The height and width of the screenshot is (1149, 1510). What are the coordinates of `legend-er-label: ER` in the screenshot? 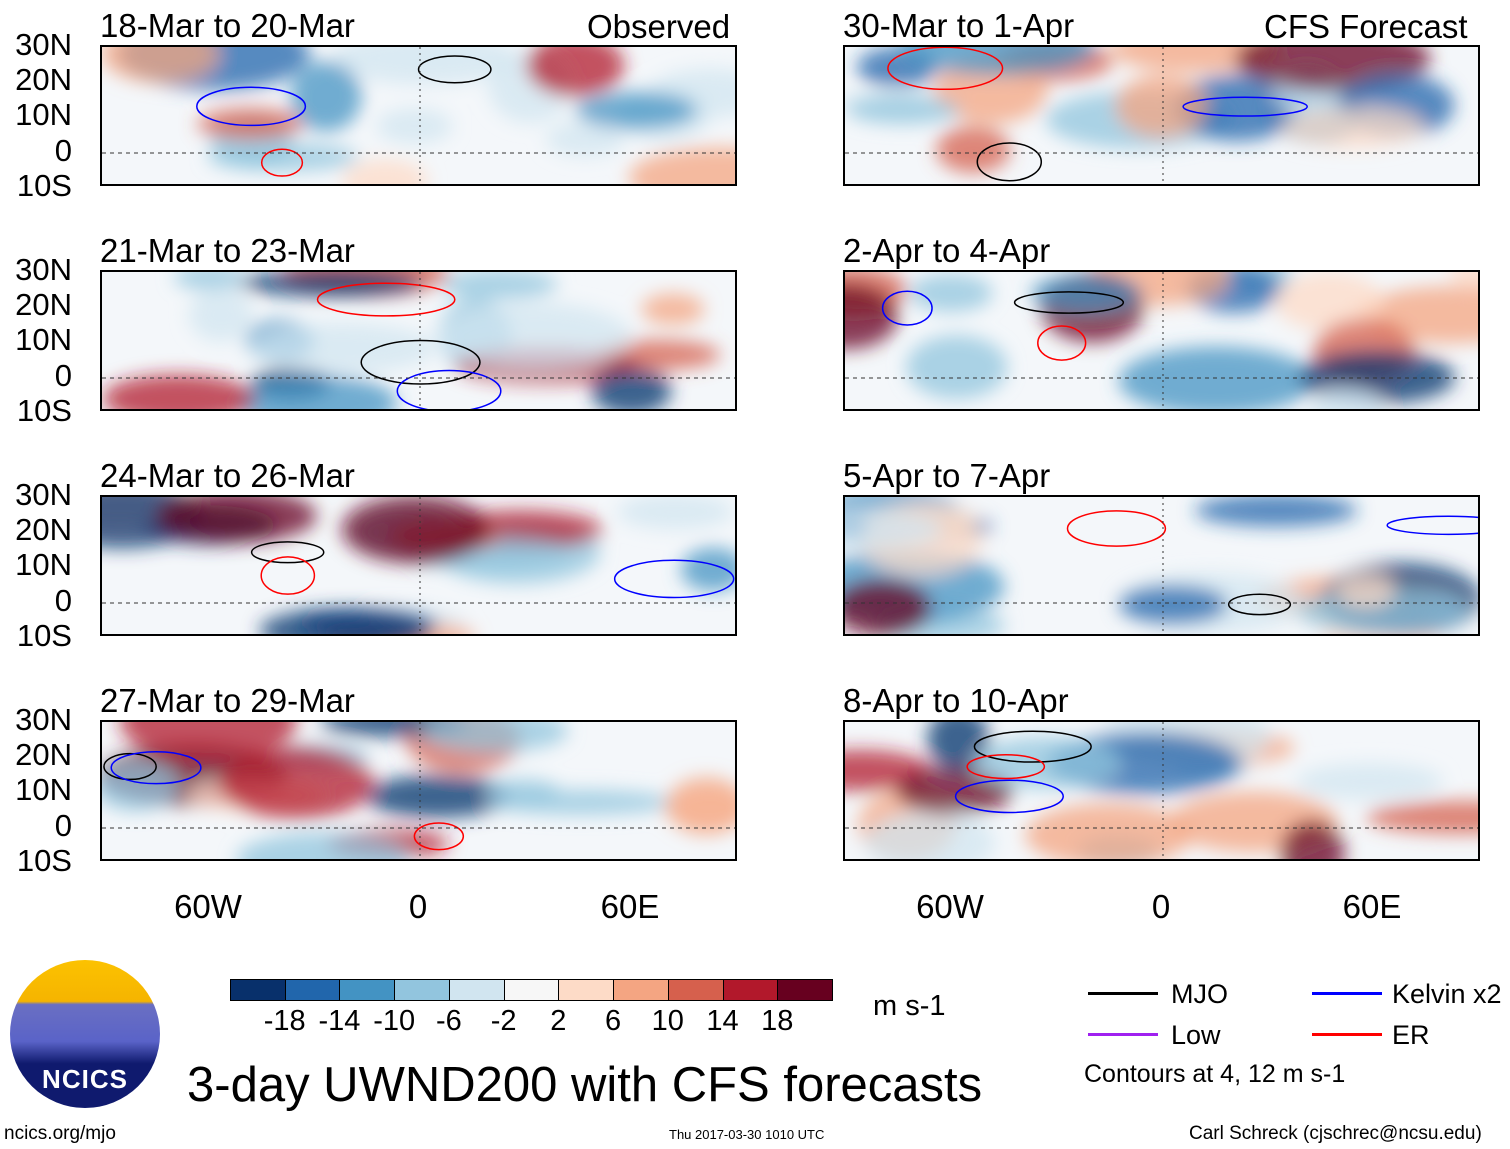 It's located at (1411, 1035).